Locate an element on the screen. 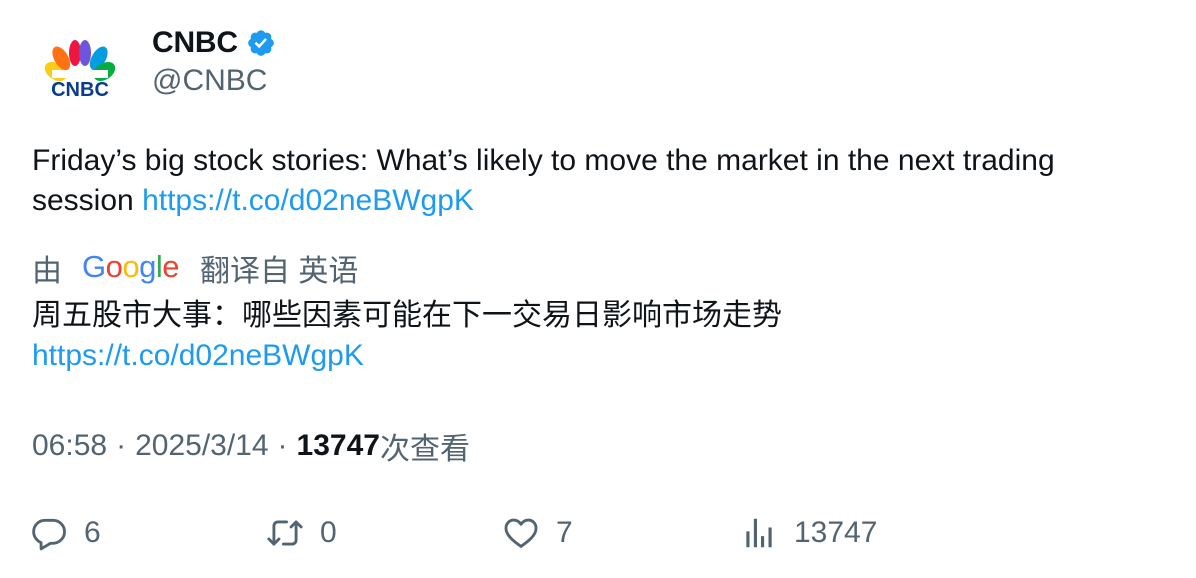  views-button: 13747 is located at coordinates (808, 533).